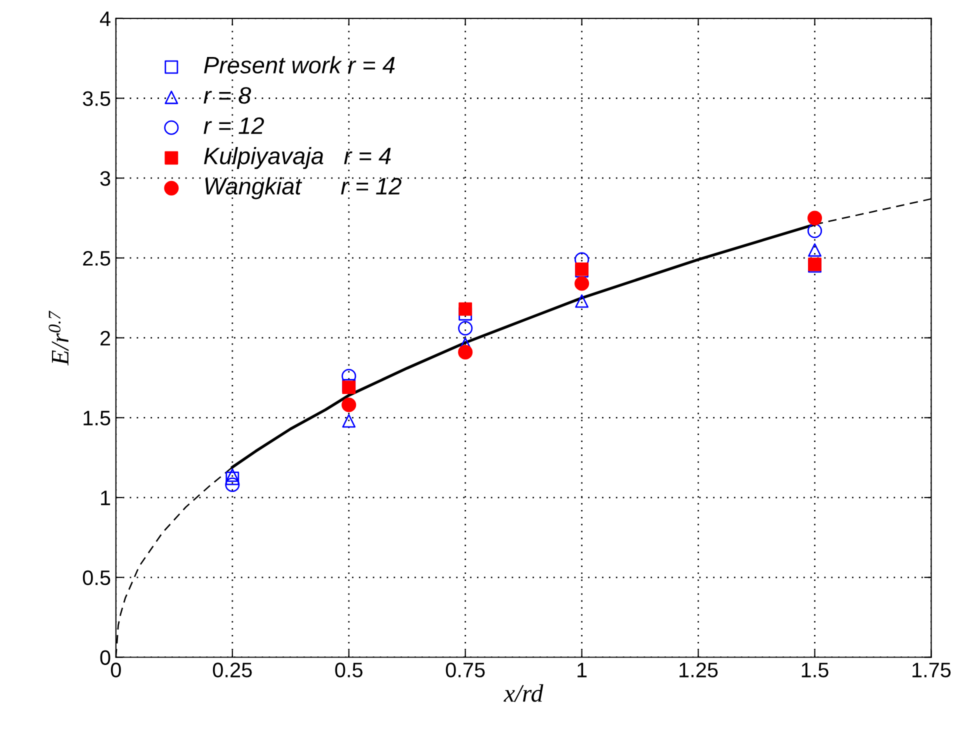 The height and width of the screenshot is (736, 966). What do you see at coordinates (232, 670) in the screenshot?
I see `x-tick-label: 0.25` at bounding box center [232, 670].